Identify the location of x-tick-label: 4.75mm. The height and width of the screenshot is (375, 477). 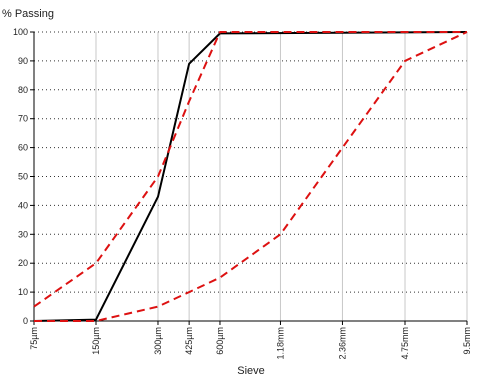
(405, 343).